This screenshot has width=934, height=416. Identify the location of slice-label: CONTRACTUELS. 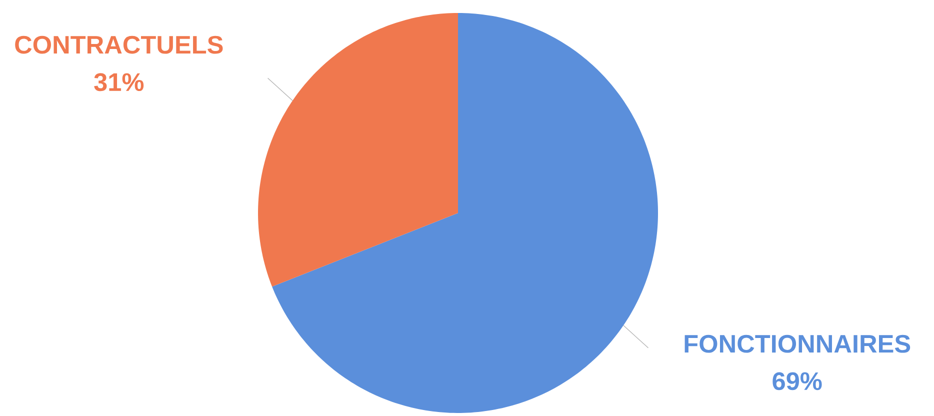
(119, 45).